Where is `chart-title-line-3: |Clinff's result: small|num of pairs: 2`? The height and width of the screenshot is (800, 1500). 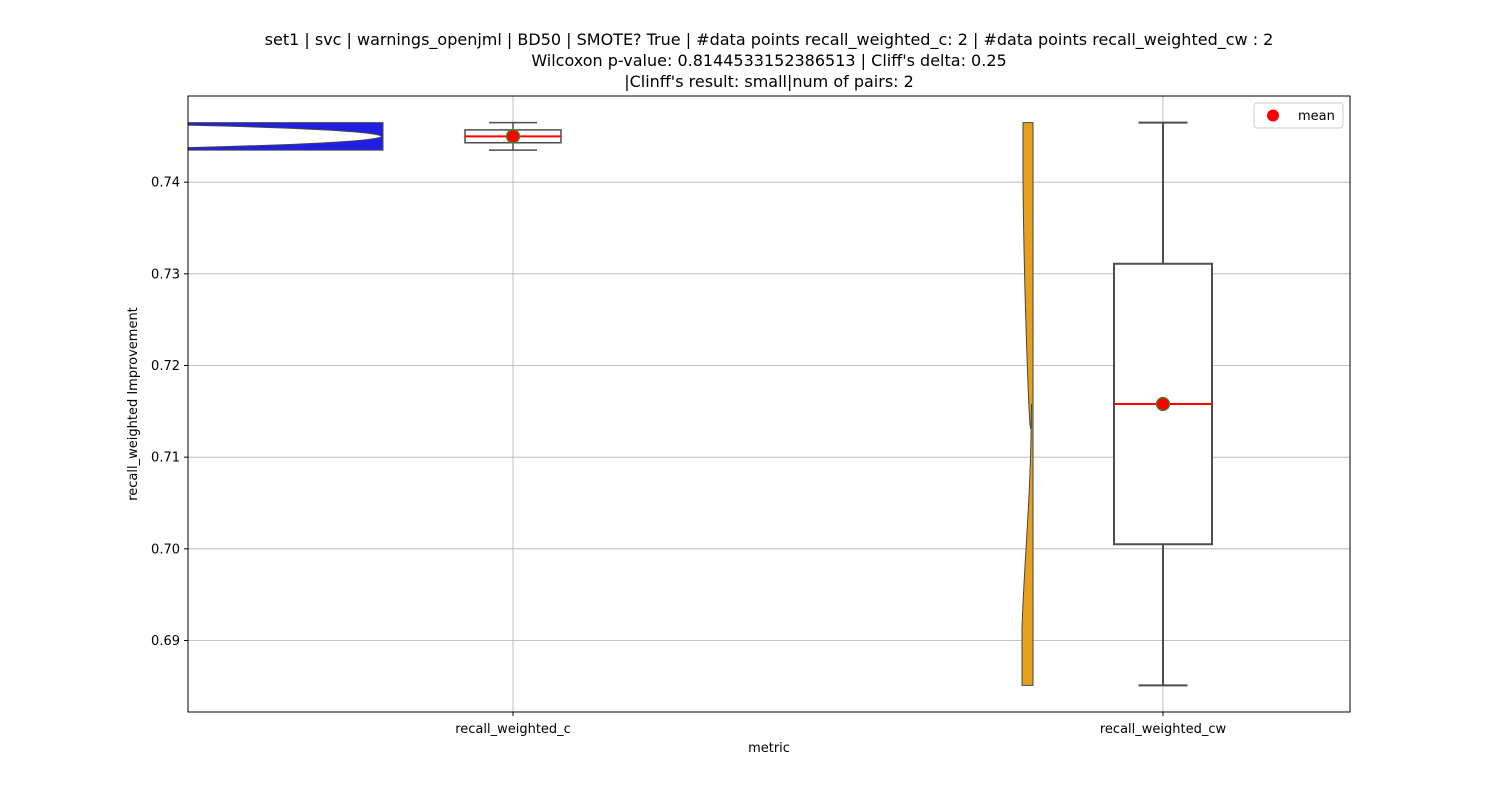 chart-title-line-3: |Clinff's result: small|num of pairs: 2 is located at coordinates (769, 81).